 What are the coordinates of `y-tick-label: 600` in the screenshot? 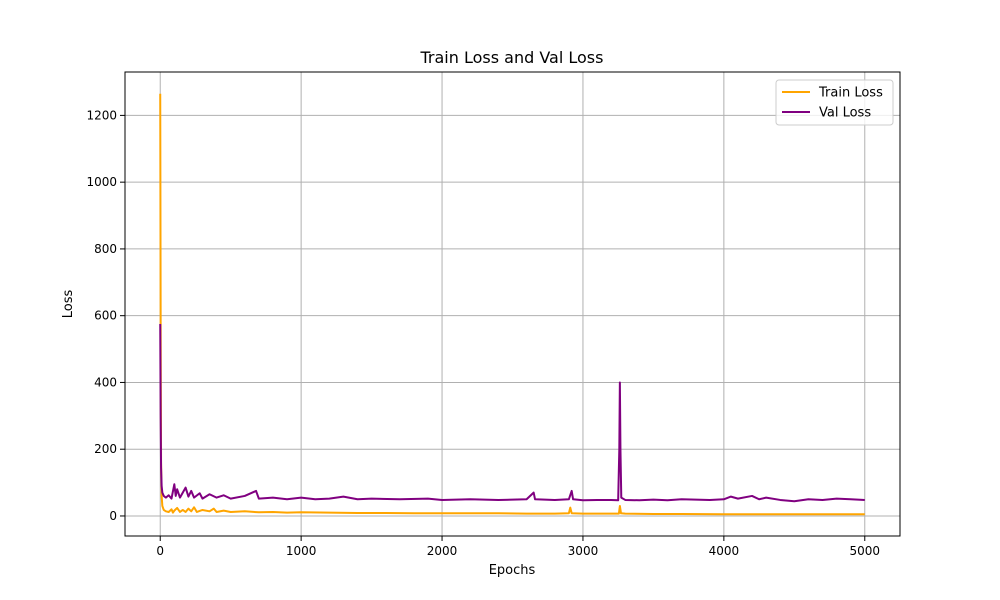 It's located at (105, 316).